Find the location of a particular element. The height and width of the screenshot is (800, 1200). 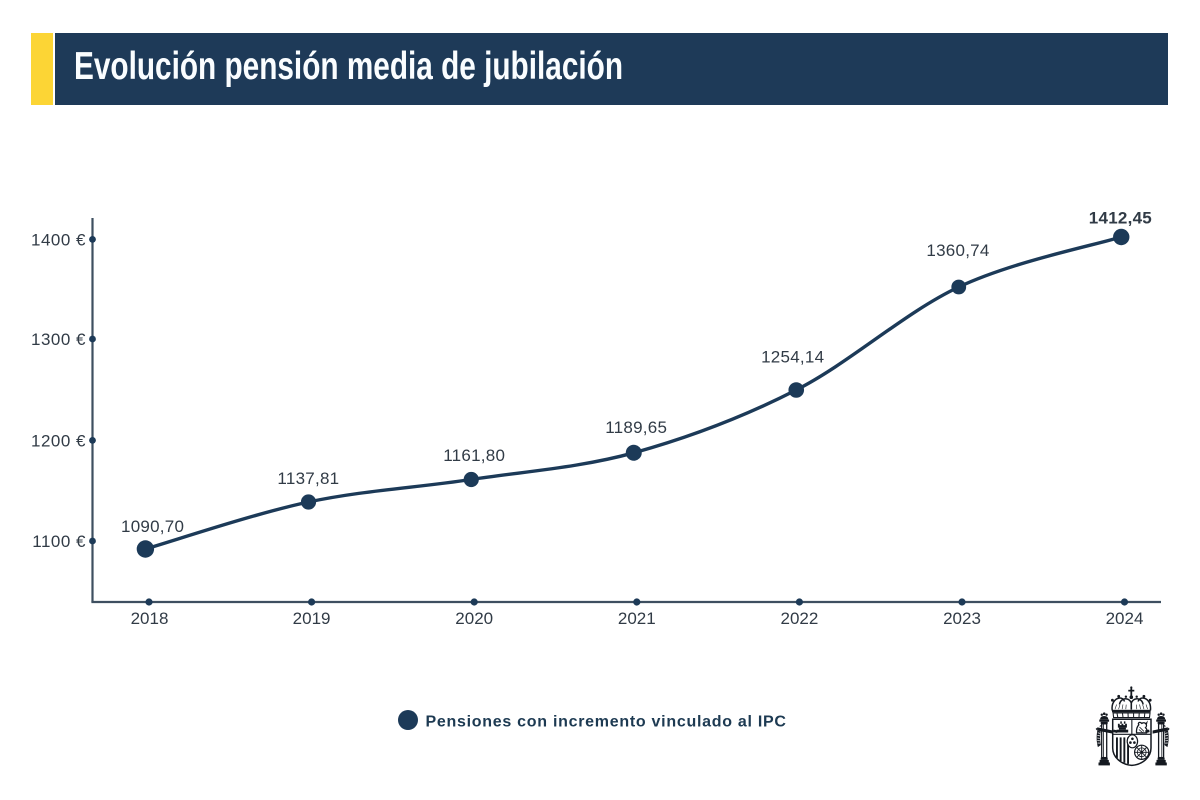

svg-text: 2023 is located at coordinates (962, 618).